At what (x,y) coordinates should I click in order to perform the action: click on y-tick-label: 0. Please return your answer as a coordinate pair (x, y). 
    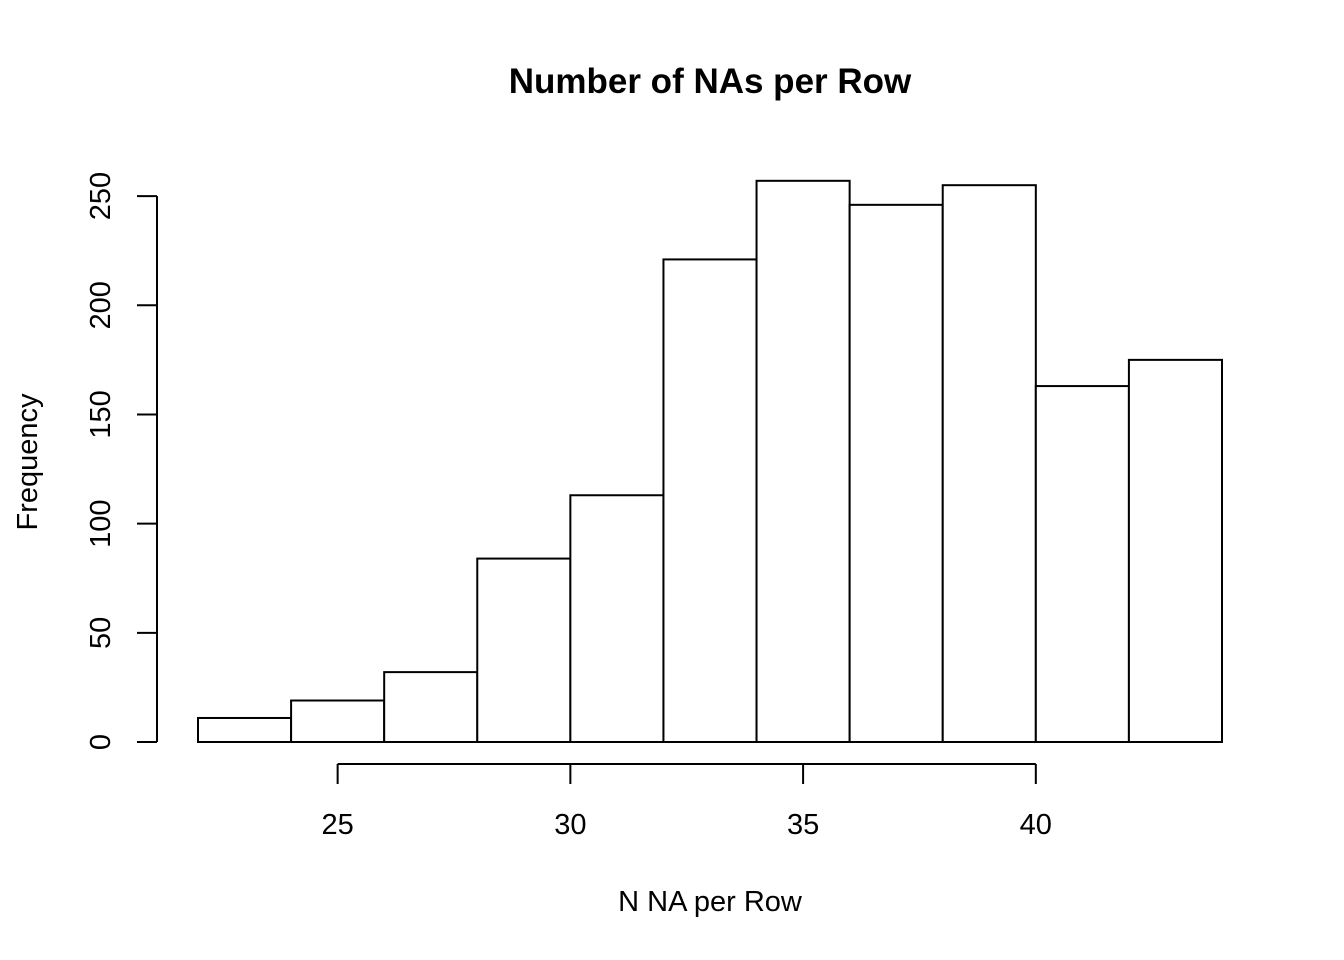
    Looking at the image, I should click on (101, 742).